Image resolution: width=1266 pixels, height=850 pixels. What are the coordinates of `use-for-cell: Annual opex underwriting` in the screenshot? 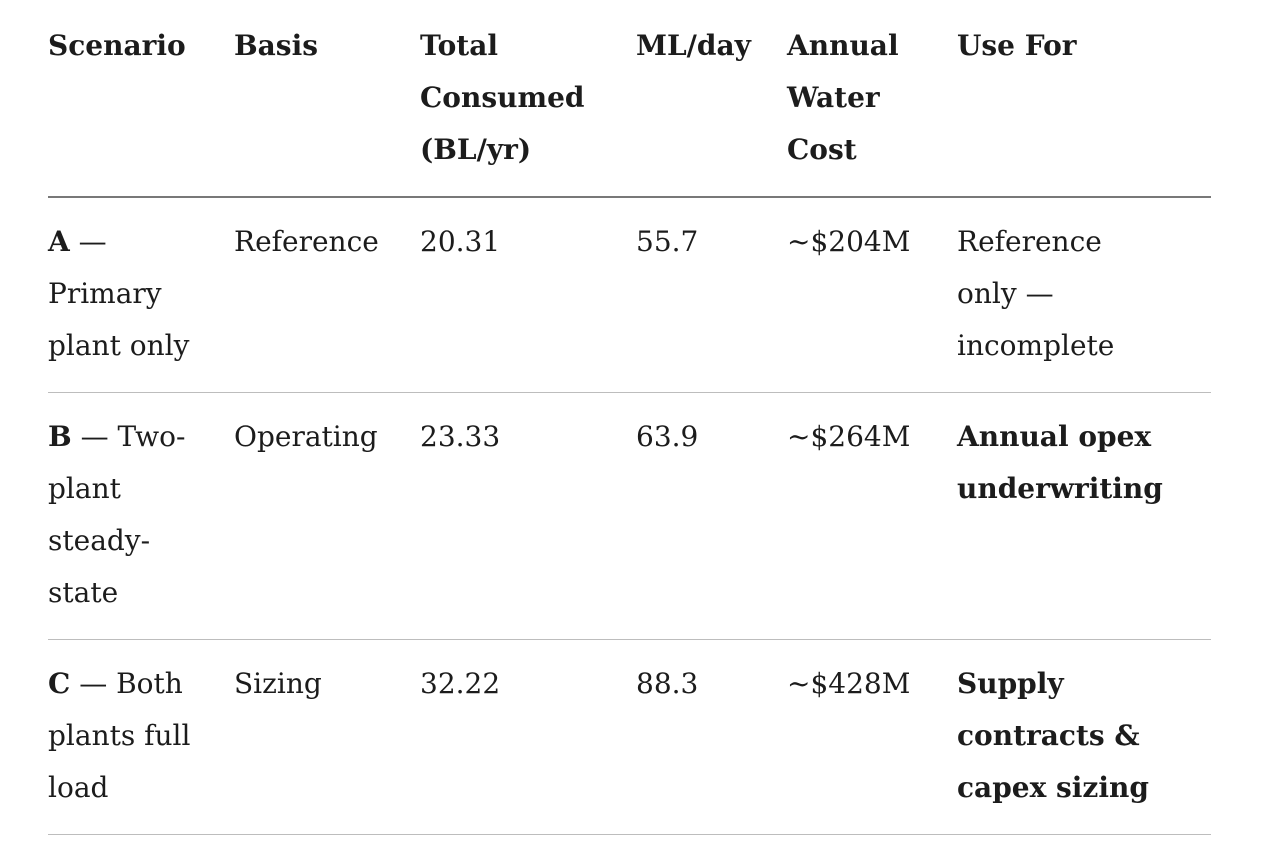 It's located at (1084, 516).